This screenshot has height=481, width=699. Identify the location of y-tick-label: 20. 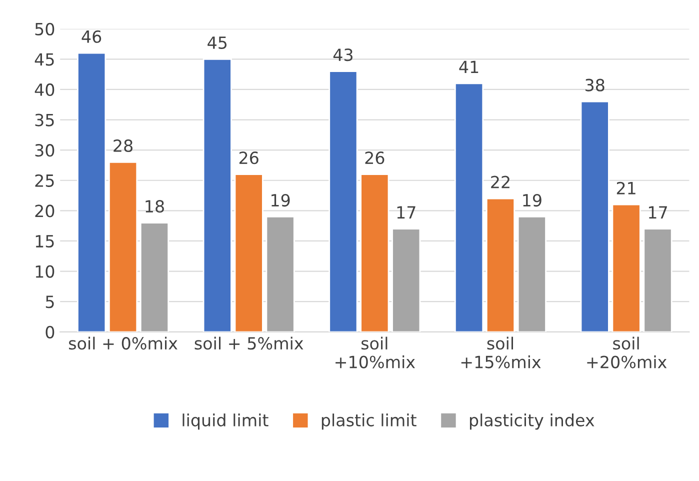
(44, 211).